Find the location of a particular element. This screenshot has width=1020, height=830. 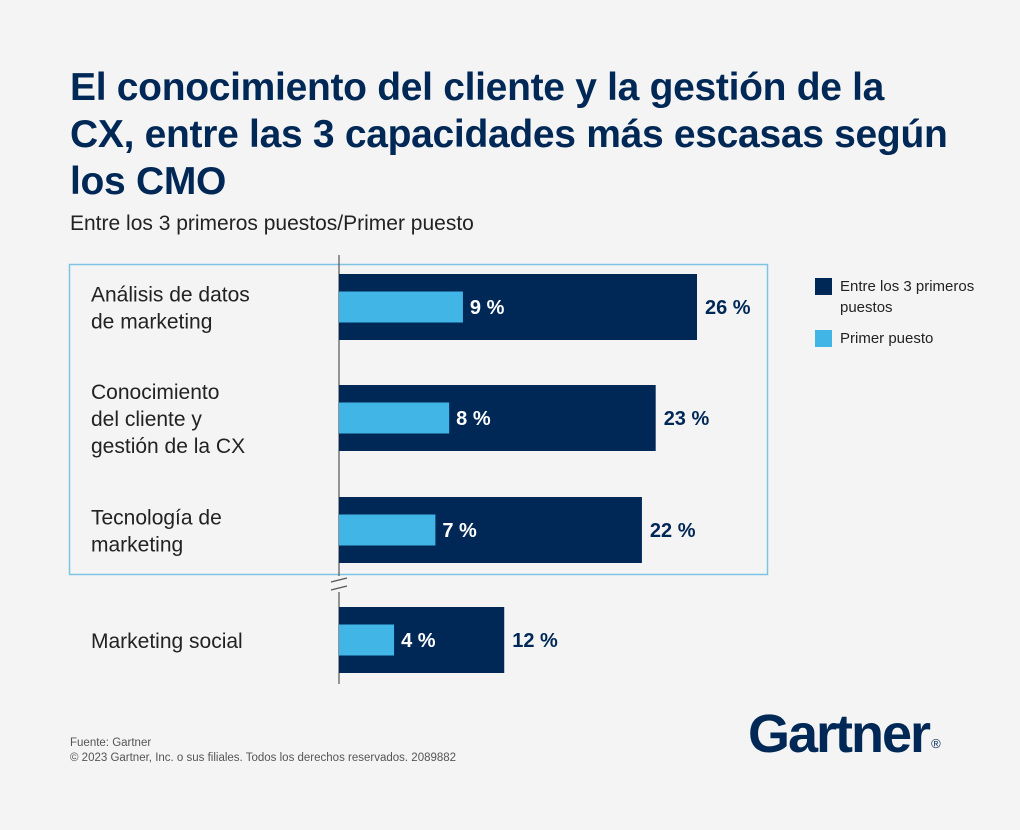

legend-item-first: Primer puesto is located at coordinates (905, 338).